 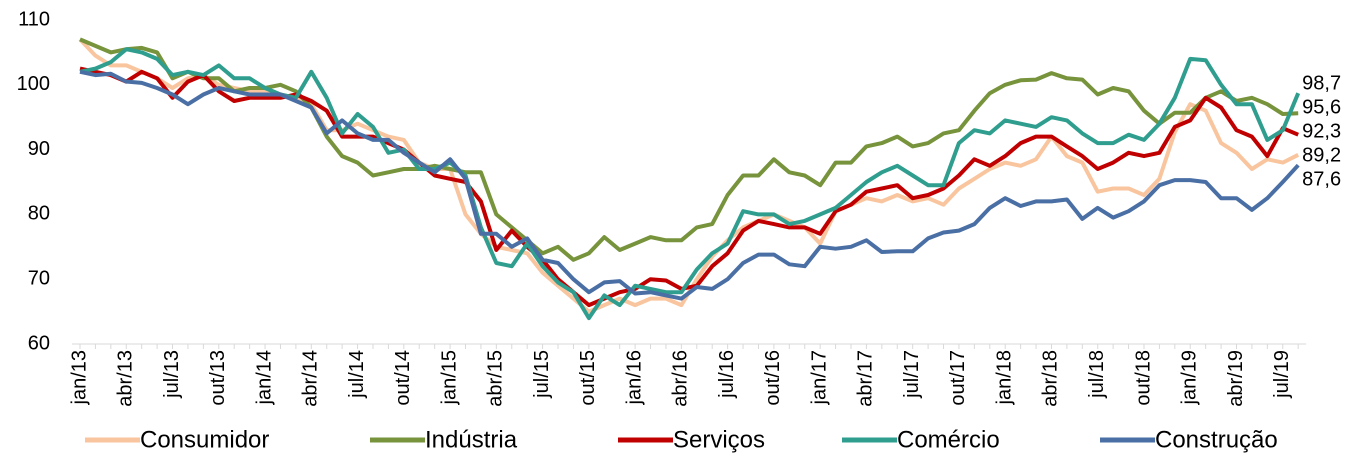 What do you see at coordinates (39, 278) in the screenshot?
I see `y-tick-label: 70` at bounding box center [39, 278].